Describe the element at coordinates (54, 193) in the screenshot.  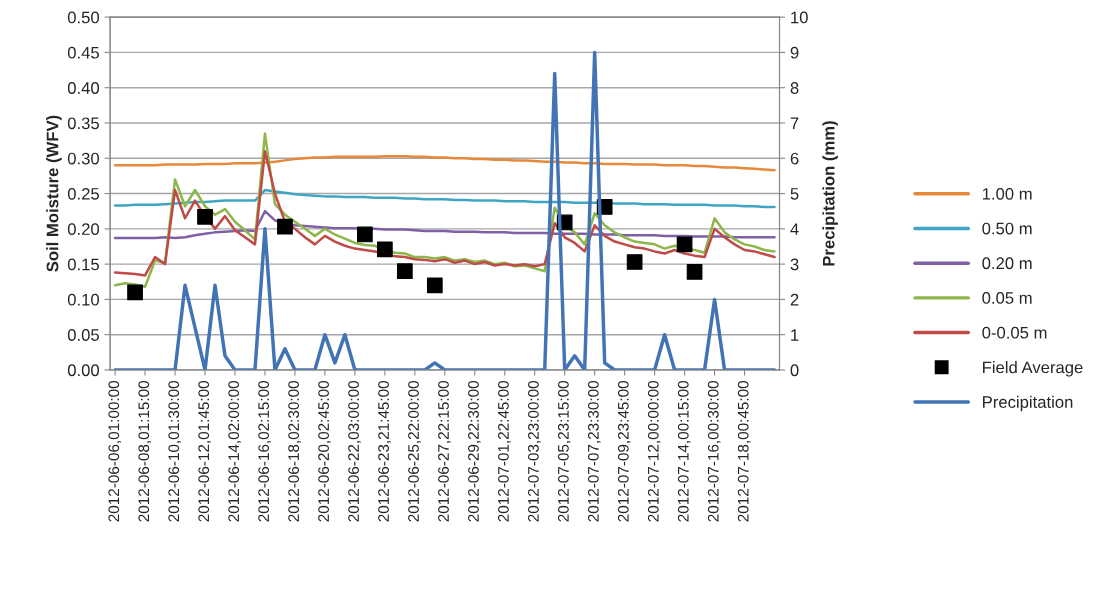
I see `y-axis-title: Soil Moisture (WFV)` at that location.